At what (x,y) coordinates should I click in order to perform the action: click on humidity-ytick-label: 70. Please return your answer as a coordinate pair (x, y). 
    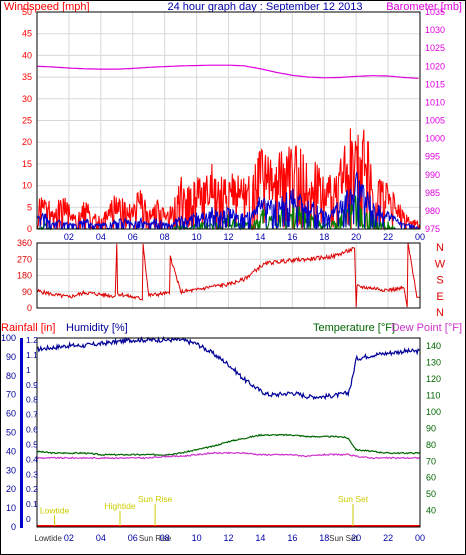
    Looking at the image, I should click on (11, 395).